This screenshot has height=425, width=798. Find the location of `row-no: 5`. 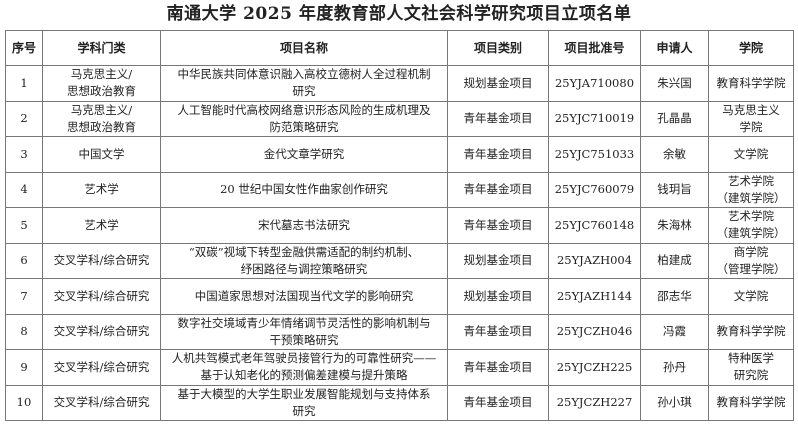

row-no: 5 is located at coordinates (24, 225).